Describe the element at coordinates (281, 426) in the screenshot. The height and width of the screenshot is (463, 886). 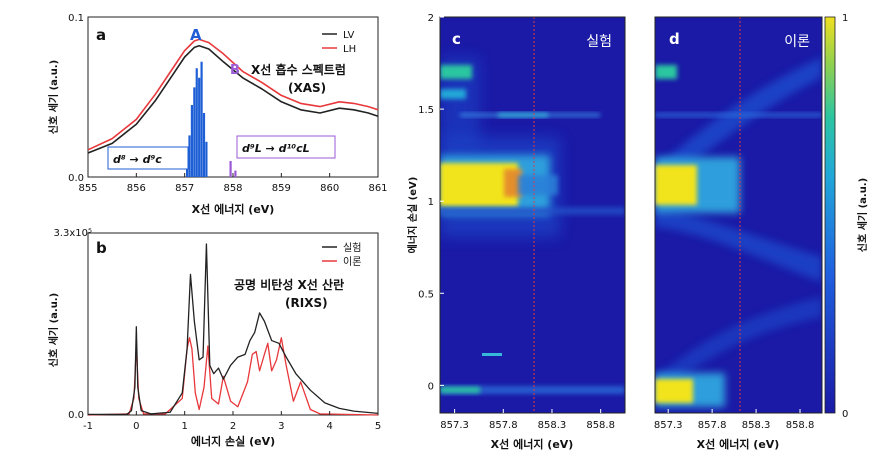
I see `b-xtick-label-4: 3` at that location.